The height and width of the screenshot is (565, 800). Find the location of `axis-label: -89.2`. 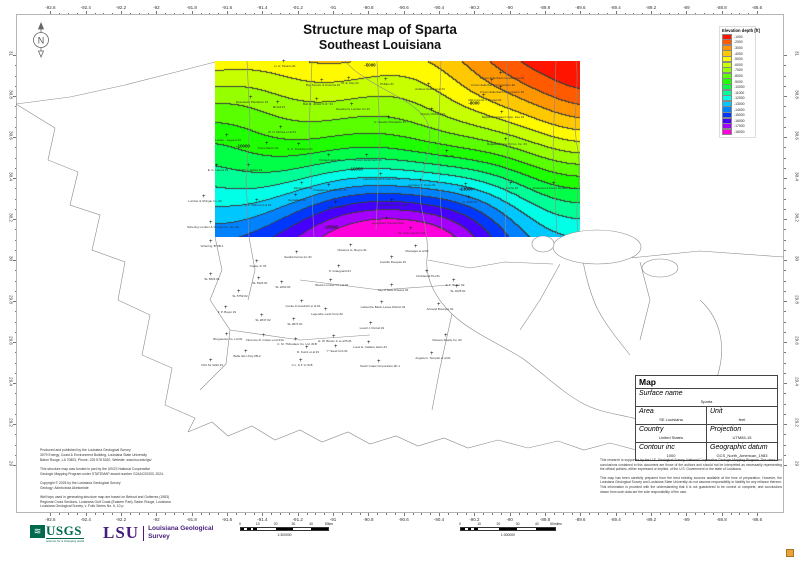

axis-label: -89.2 is located at coordinates (651, 519).